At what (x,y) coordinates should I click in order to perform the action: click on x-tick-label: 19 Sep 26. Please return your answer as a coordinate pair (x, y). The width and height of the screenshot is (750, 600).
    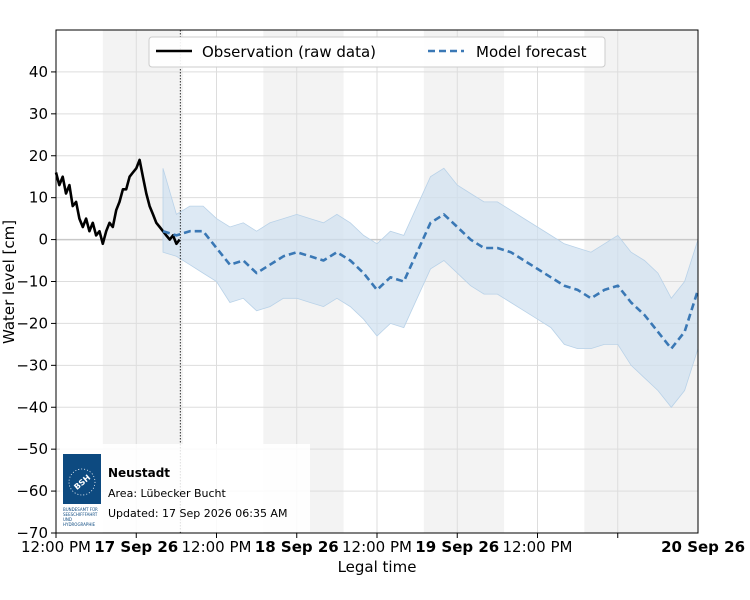
    Looking at the image, I should click on (457, 547).